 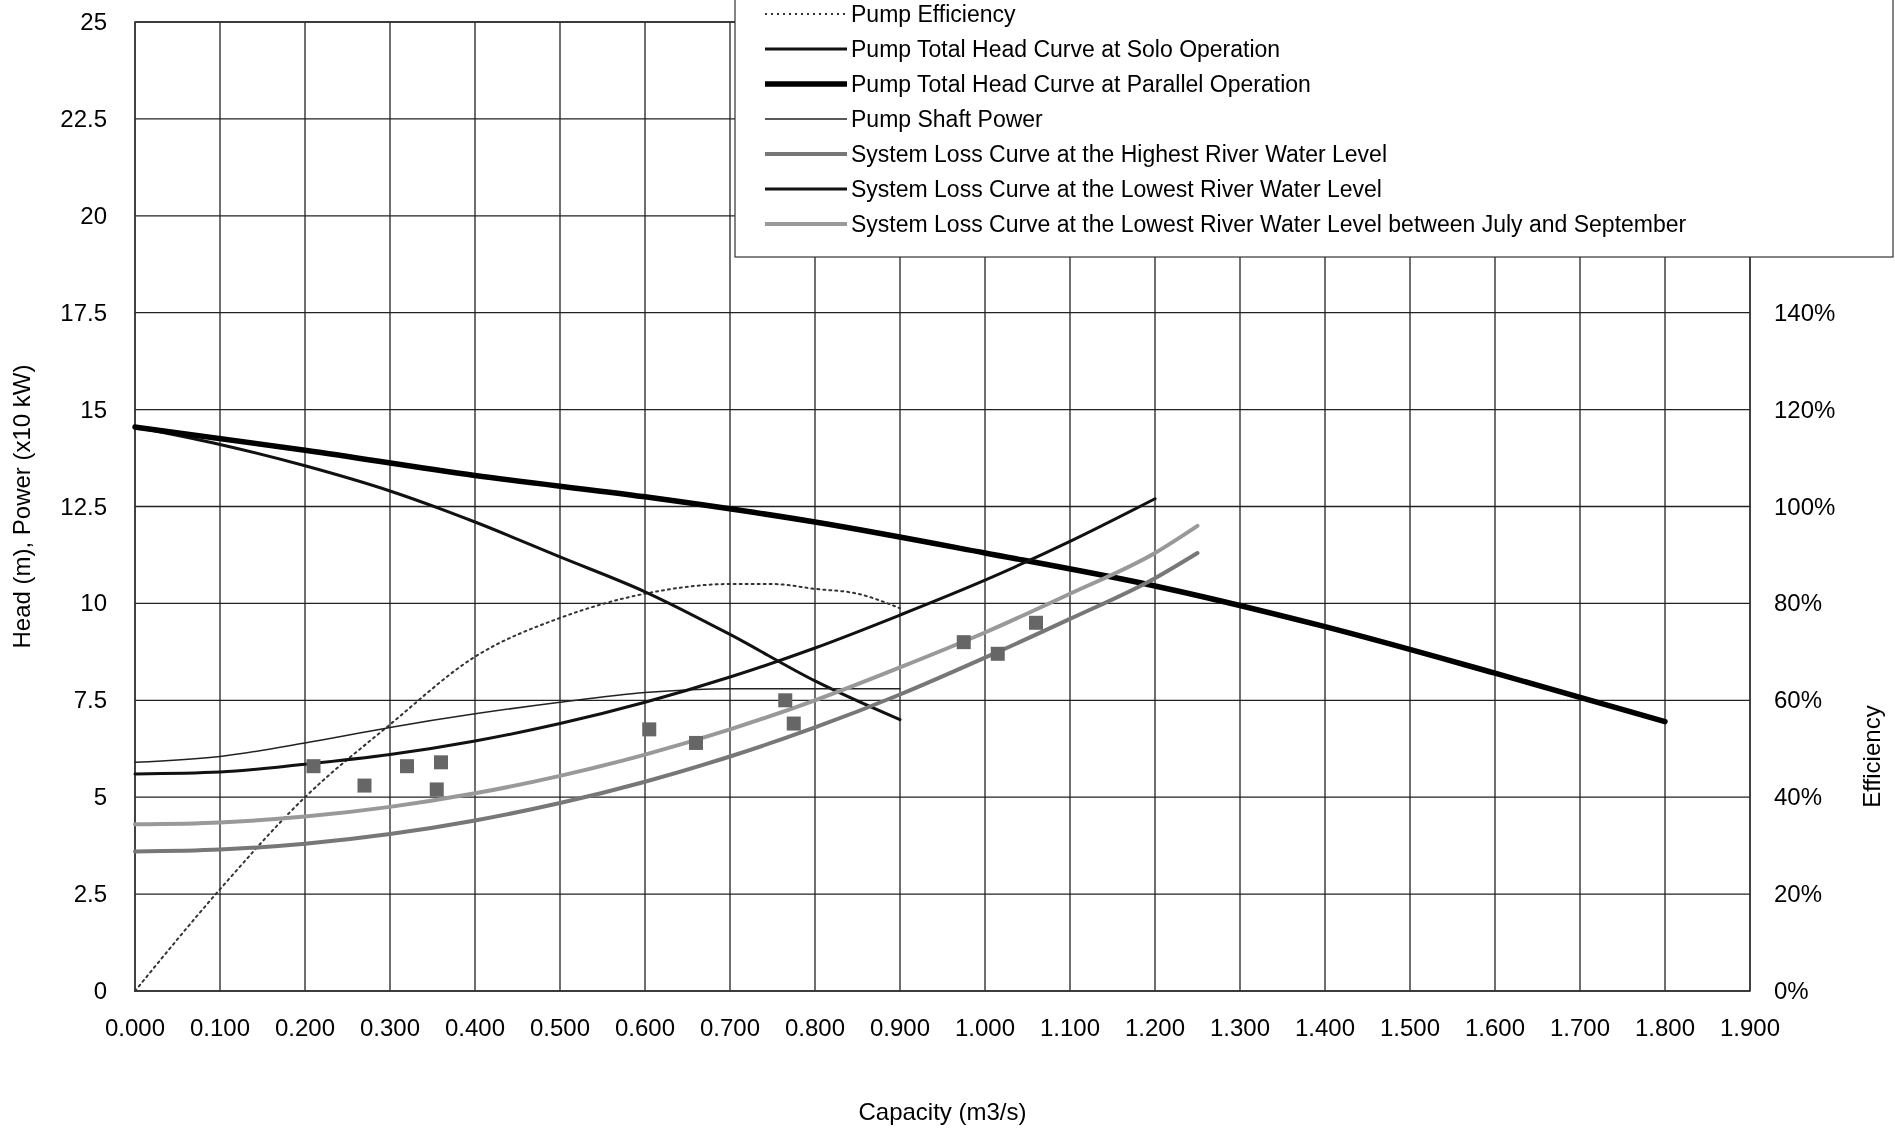 I want to click on y-tick-label: 22.5, so click(x=83, y=118).